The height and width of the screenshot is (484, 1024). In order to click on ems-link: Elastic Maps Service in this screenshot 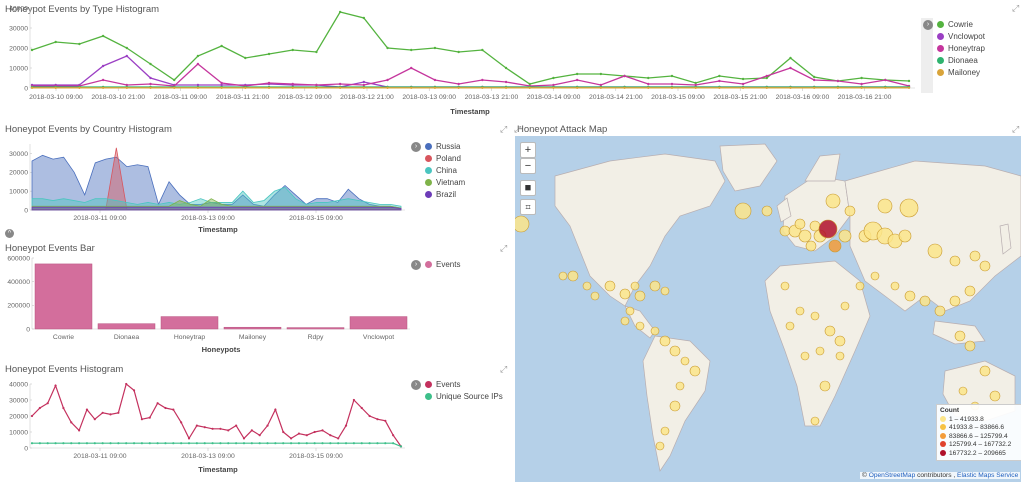, I will do `click(988, 475)`.